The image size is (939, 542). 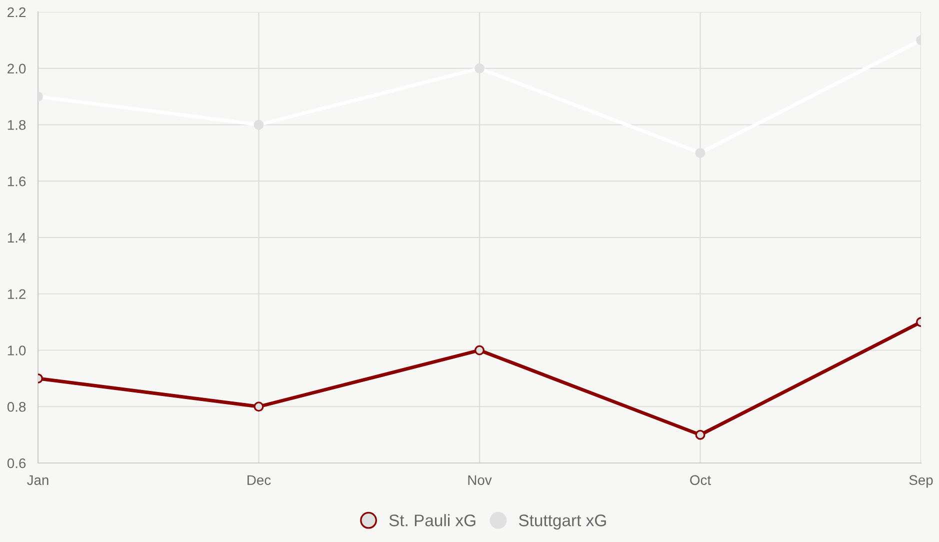 I want to click on y-tick-label: 1.2, so click(x=17, y=294).